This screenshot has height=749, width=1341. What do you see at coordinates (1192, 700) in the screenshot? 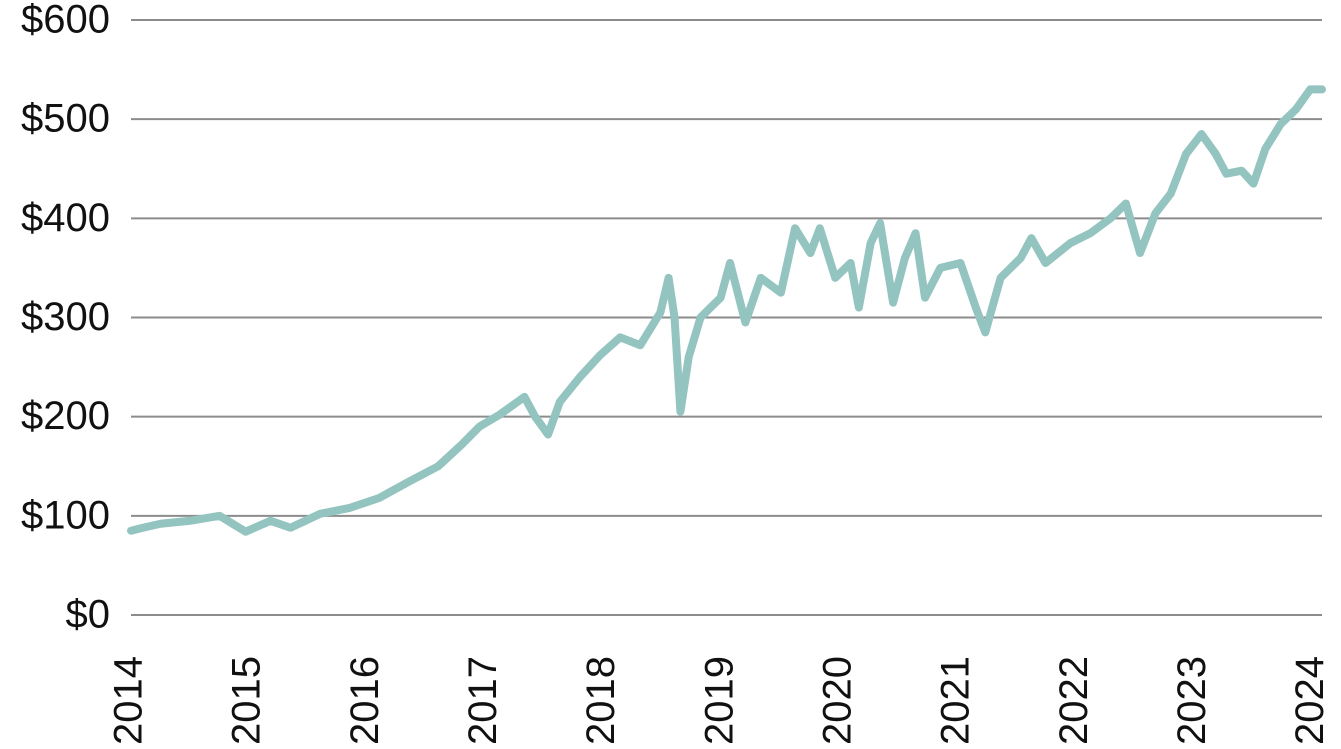
I see `x-tick-label: 2023` at bounding box center [1192, 700].